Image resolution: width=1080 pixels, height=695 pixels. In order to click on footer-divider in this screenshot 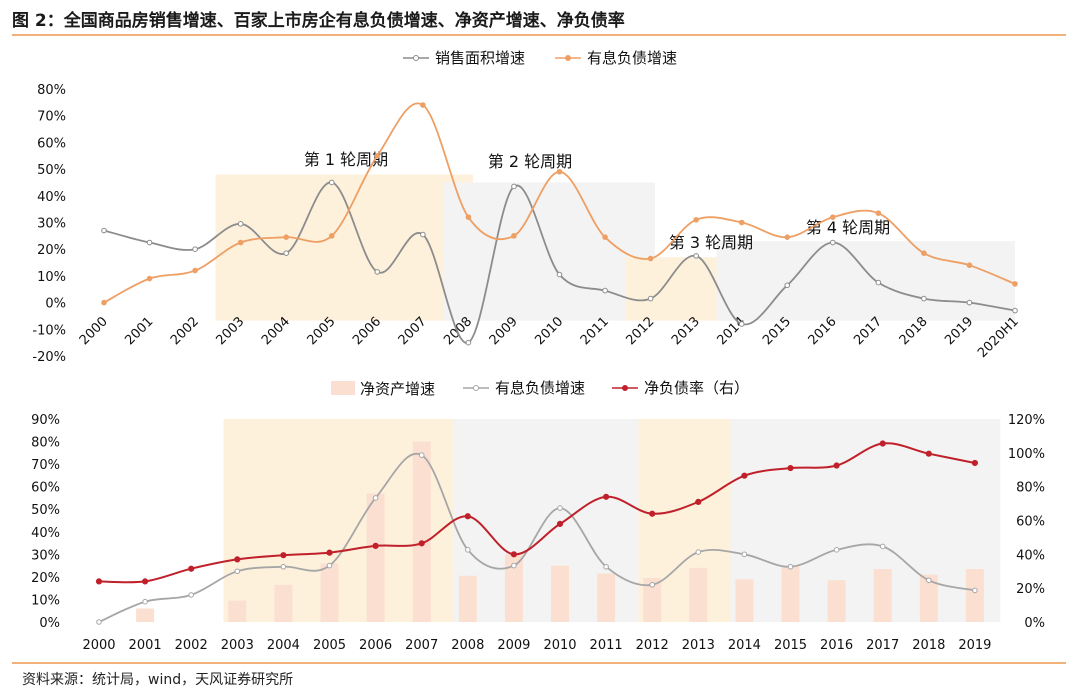, I will do `click(539, 663)`.